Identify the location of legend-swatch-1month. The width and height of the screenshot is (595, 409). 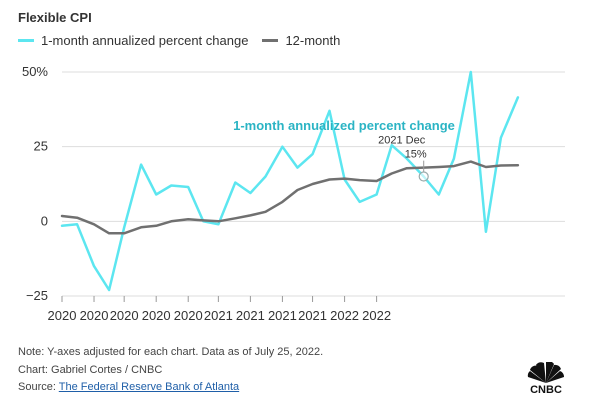
(26, 40).